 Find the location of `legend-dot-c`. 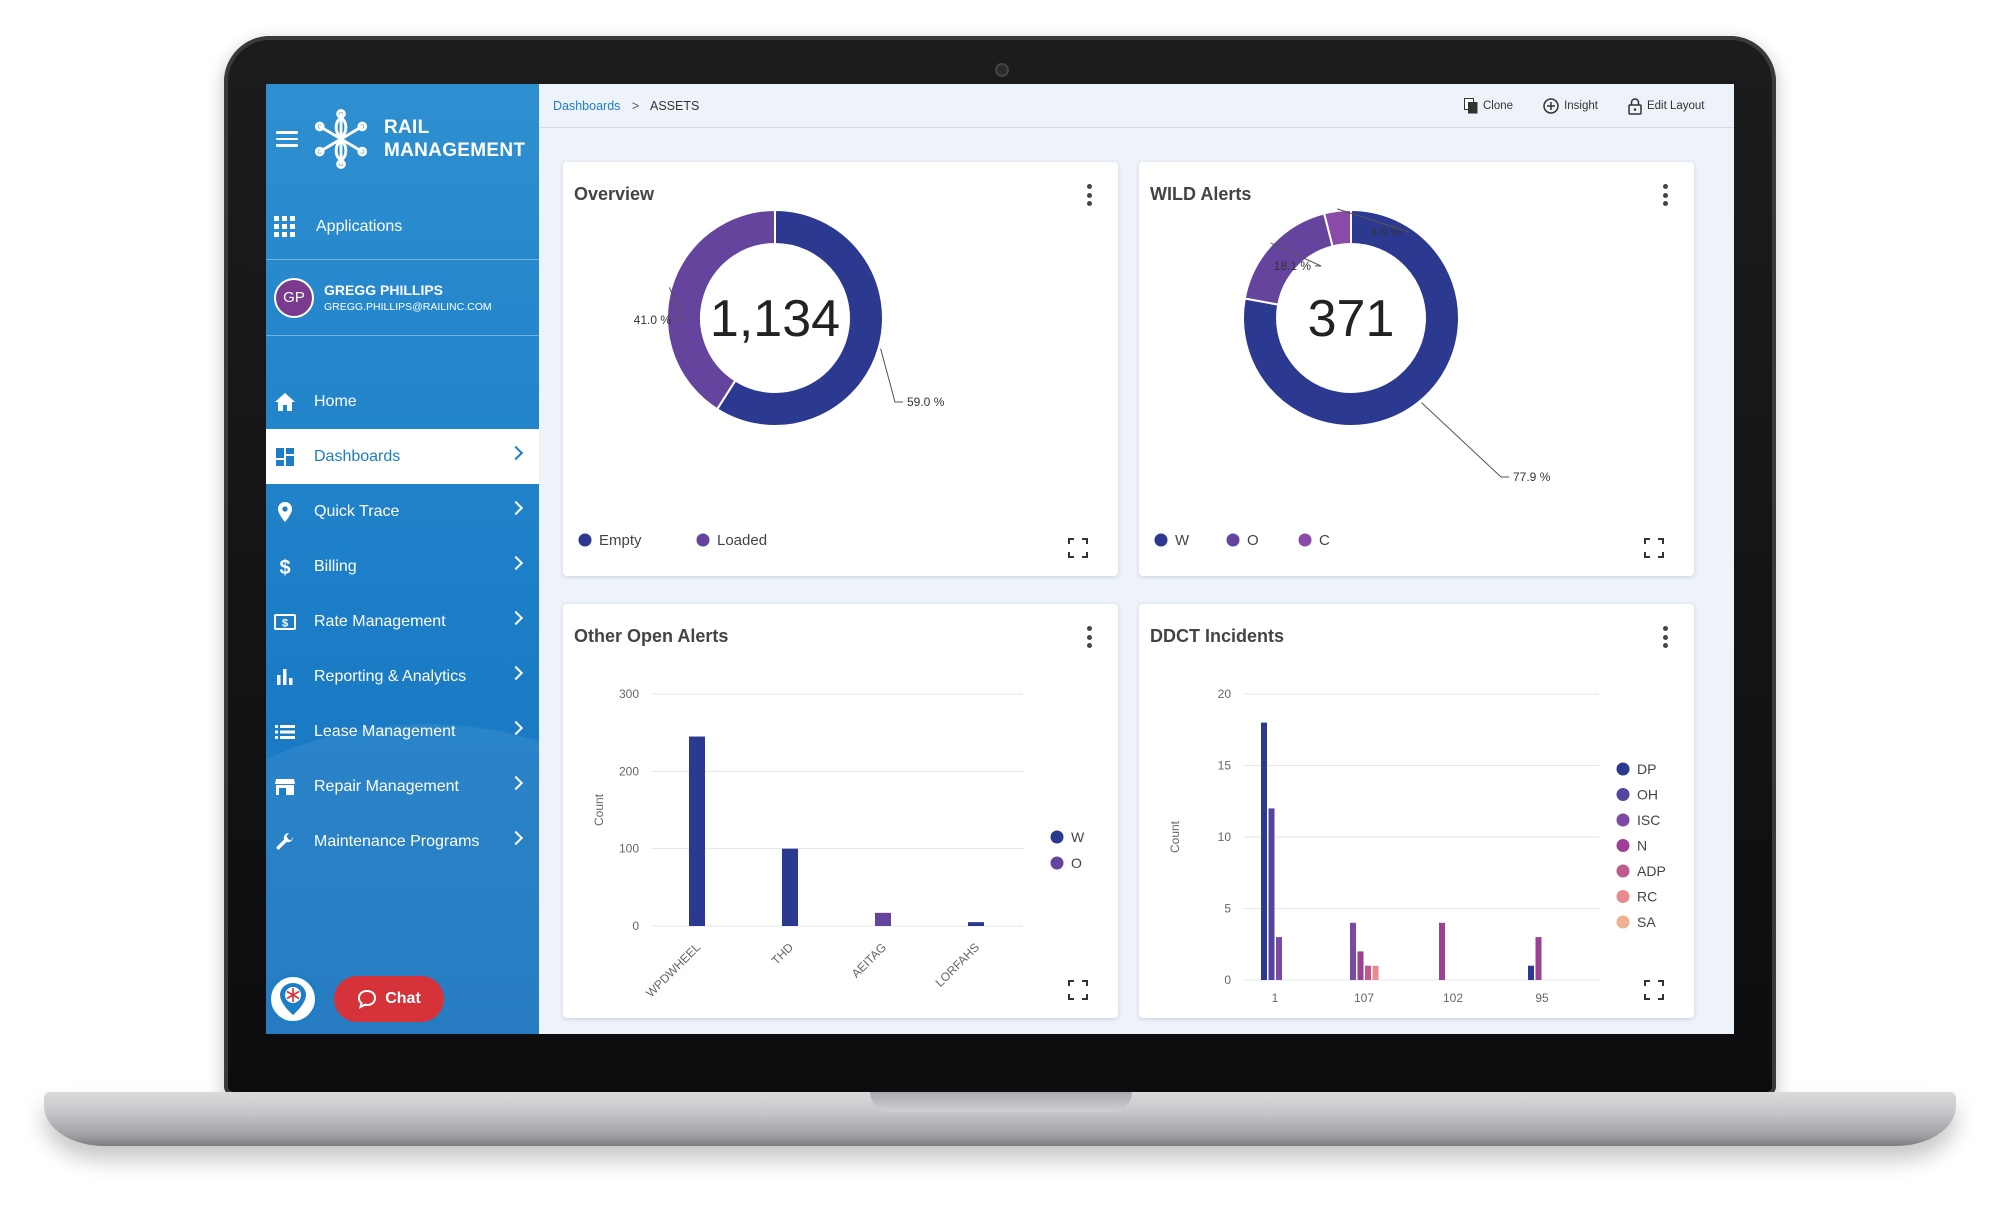

legend-dot-c is located at coordinates (1305, 540).